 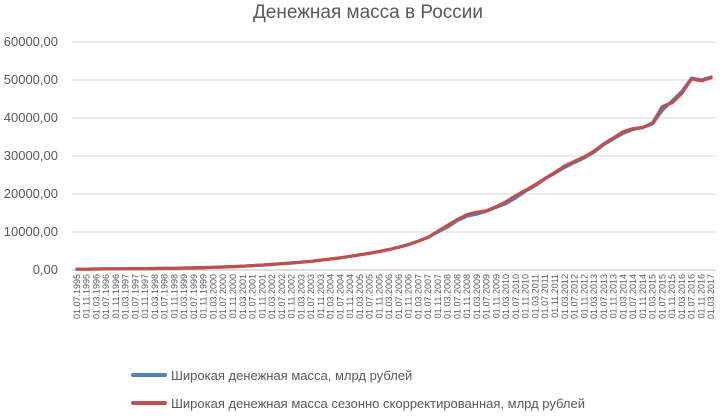 I want to click on x-tick-label: 01.03.1996, so click(x=96, y=296).